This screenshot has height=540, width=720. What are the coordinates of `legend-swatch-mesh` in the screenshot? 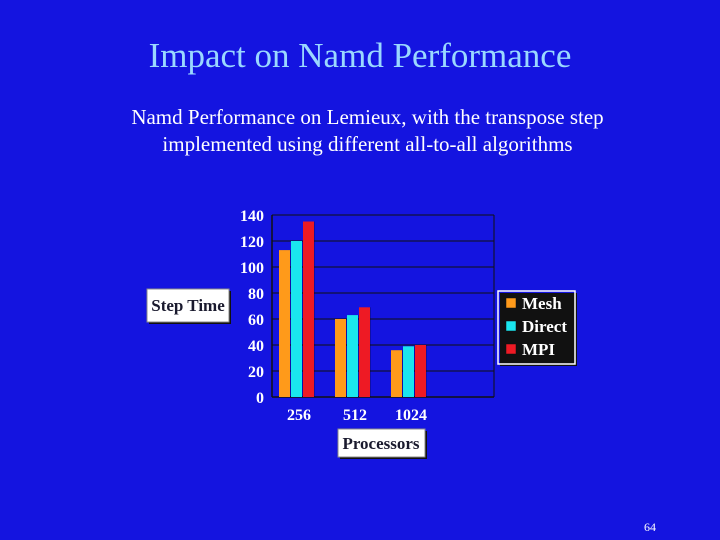 It's located at (511, 303).